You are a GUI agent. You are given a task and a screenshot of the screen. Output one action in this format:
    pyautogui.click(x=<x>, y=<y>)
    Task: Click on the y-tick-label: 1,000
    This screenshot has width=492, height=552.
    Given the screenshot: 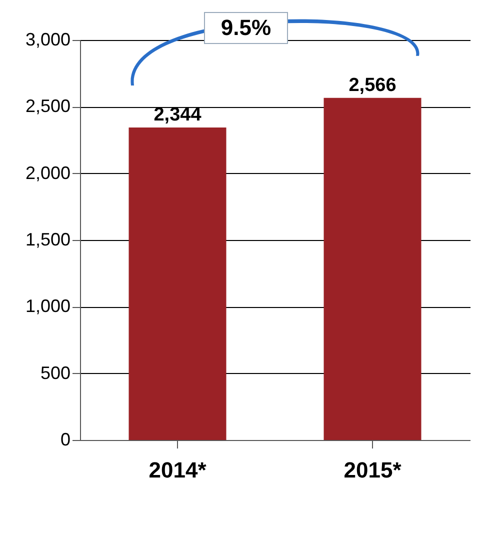 What is the action you would take?
    pyautogui.click(x=47, y=306)
    